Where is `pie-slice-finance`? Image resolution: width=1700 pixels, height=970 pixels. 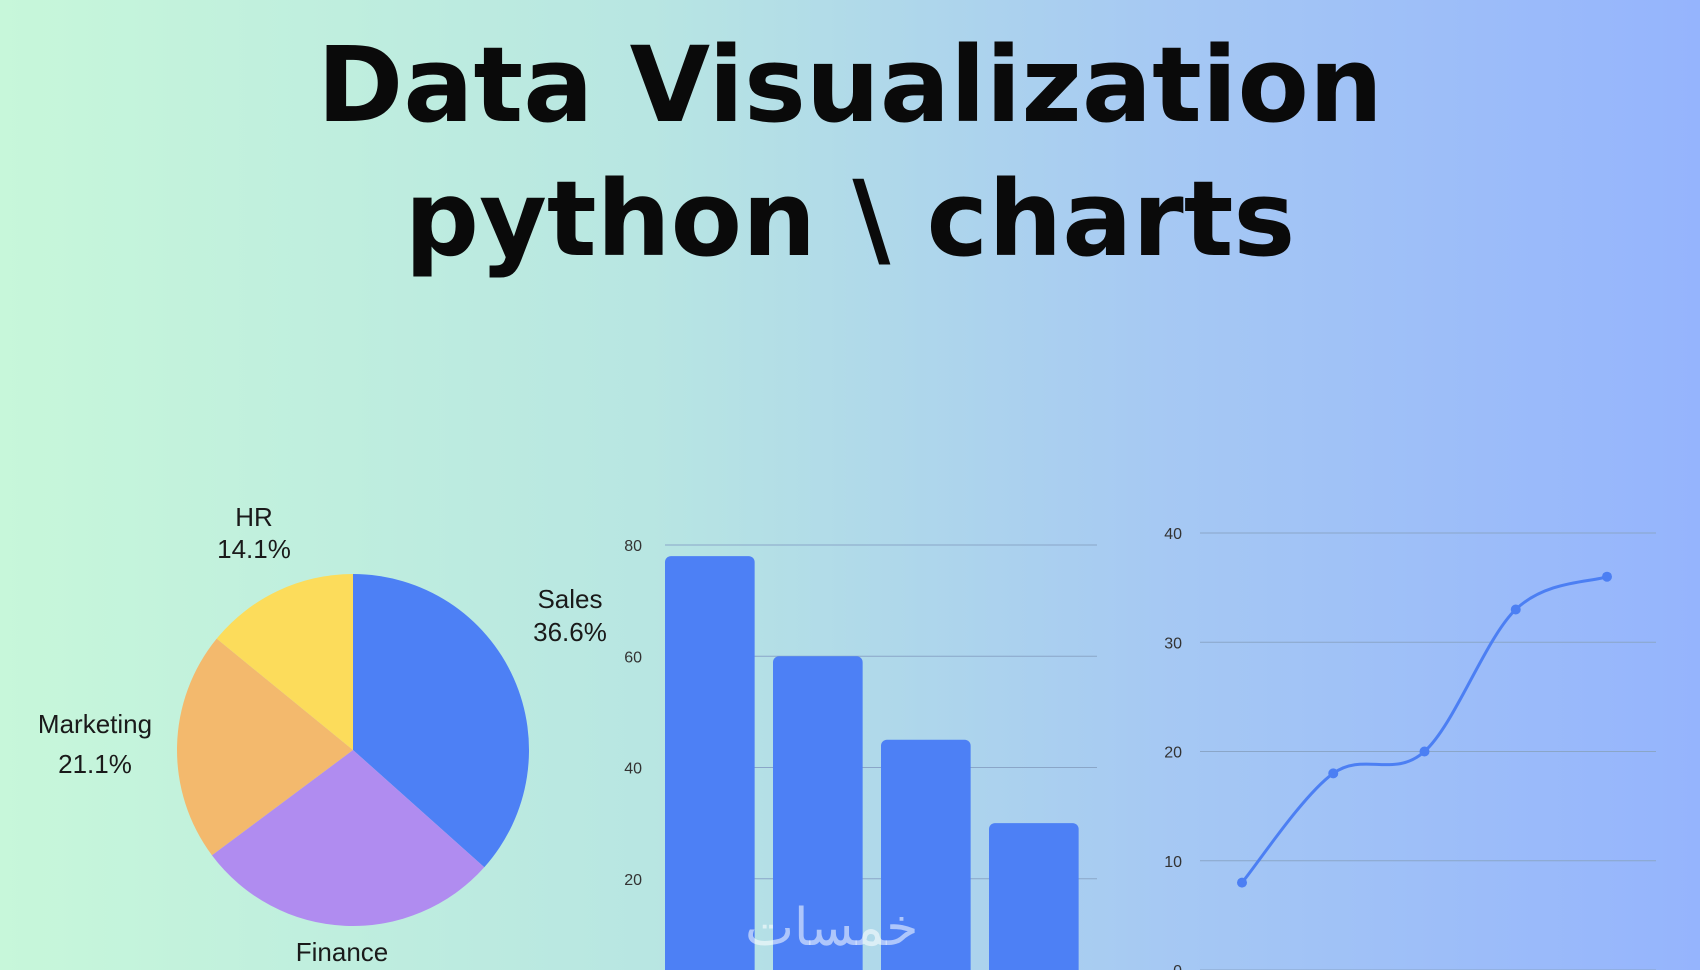
pie-slice-finance is located at coordinates (348, 838).